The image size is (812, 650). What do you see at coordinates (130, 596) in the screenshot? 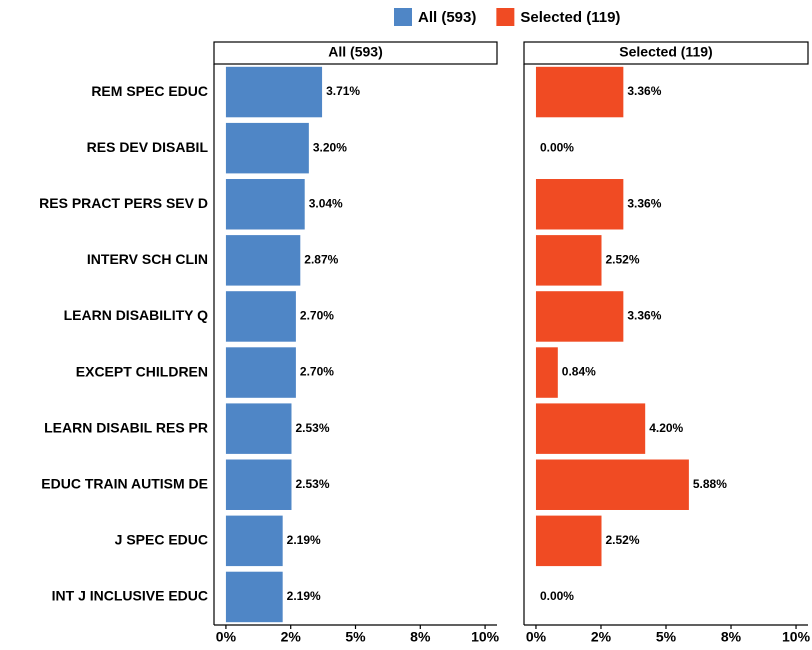
I see `y-tick-label: INT J INCLUSIVE EDUC` at bounding box center [130, 596].